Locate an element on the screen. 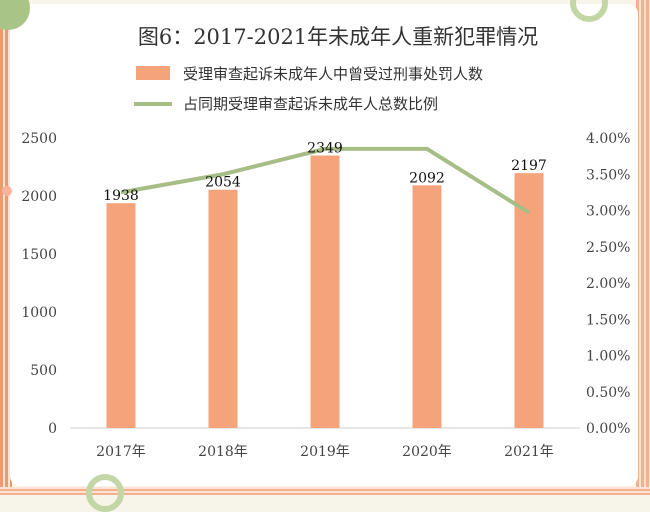  legend-bar-label: 受理审查起诉未成年人中曾受过刑事处罚人数 is located at coordinates (333, 74).